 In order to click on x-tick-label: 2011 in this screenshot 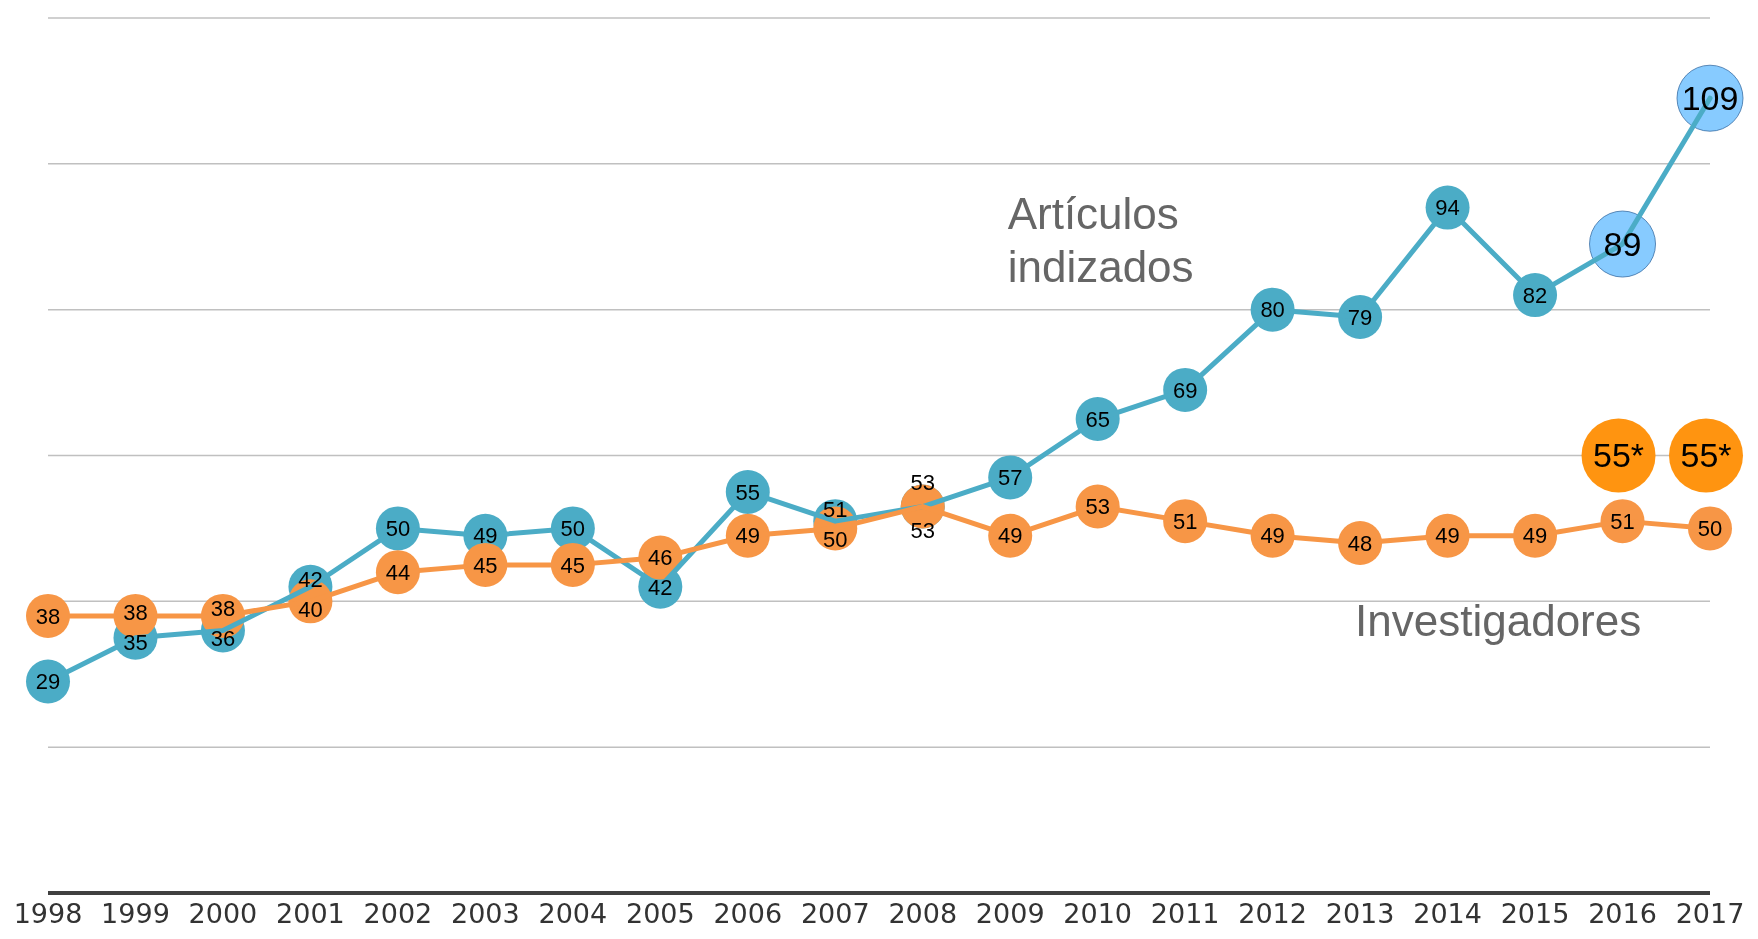, I will do `click(1185, 913)`.